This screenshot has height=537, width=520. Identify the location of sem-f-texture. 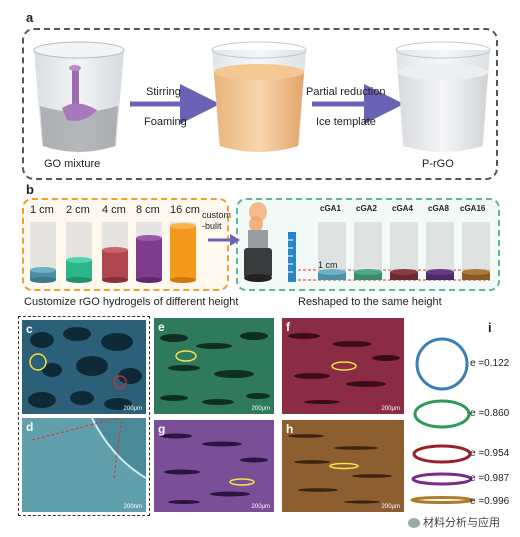
(344, 368).